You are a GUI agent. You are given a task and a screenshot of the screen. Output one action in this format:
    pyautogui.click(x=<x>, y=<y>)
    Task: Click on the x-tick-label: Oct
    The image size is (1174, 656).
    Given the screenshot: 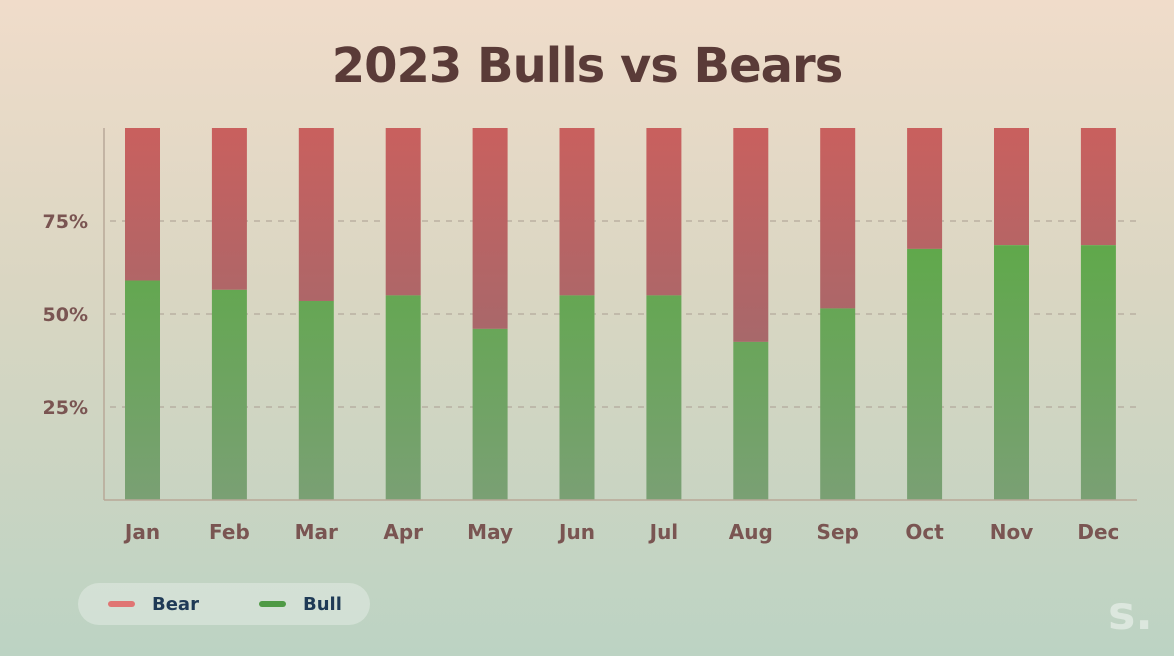 What is the action you would take?
    pyautogui.click(x=924, y=532)
    